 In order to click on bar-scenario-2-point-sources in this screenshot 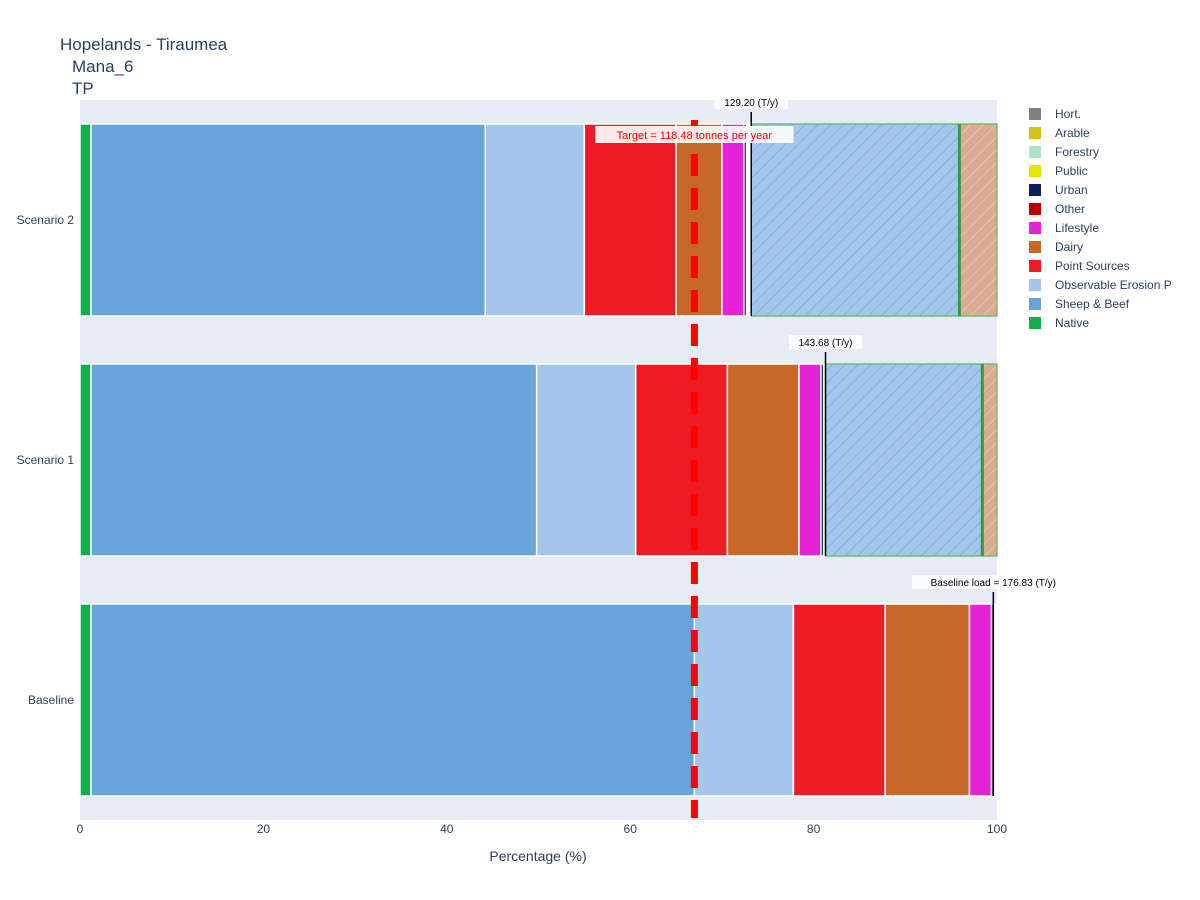, I will do `click(630, 220)`.